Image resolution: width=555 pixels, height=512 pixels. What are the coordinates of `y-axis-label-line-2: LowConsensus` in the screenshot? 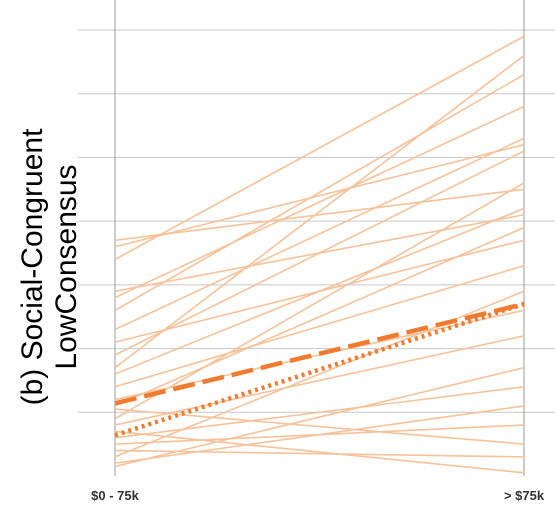 It's located at (66, 266).